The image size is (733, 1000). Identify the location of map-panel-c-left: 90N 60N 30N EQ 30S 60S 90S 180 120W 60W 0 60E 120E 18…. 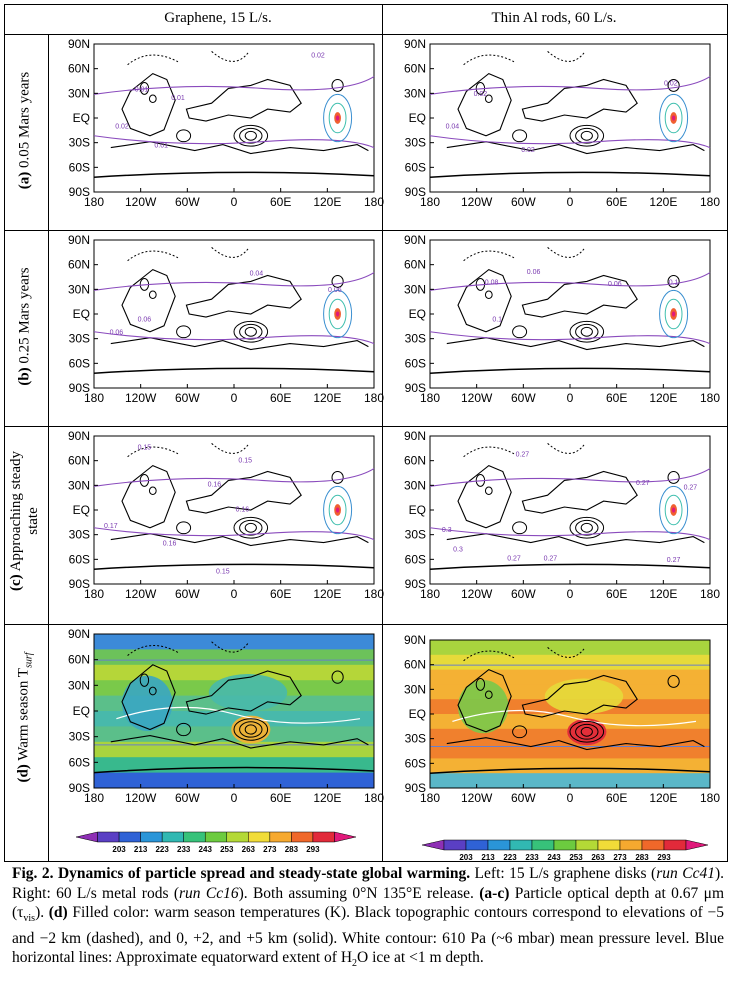
(217, 524).